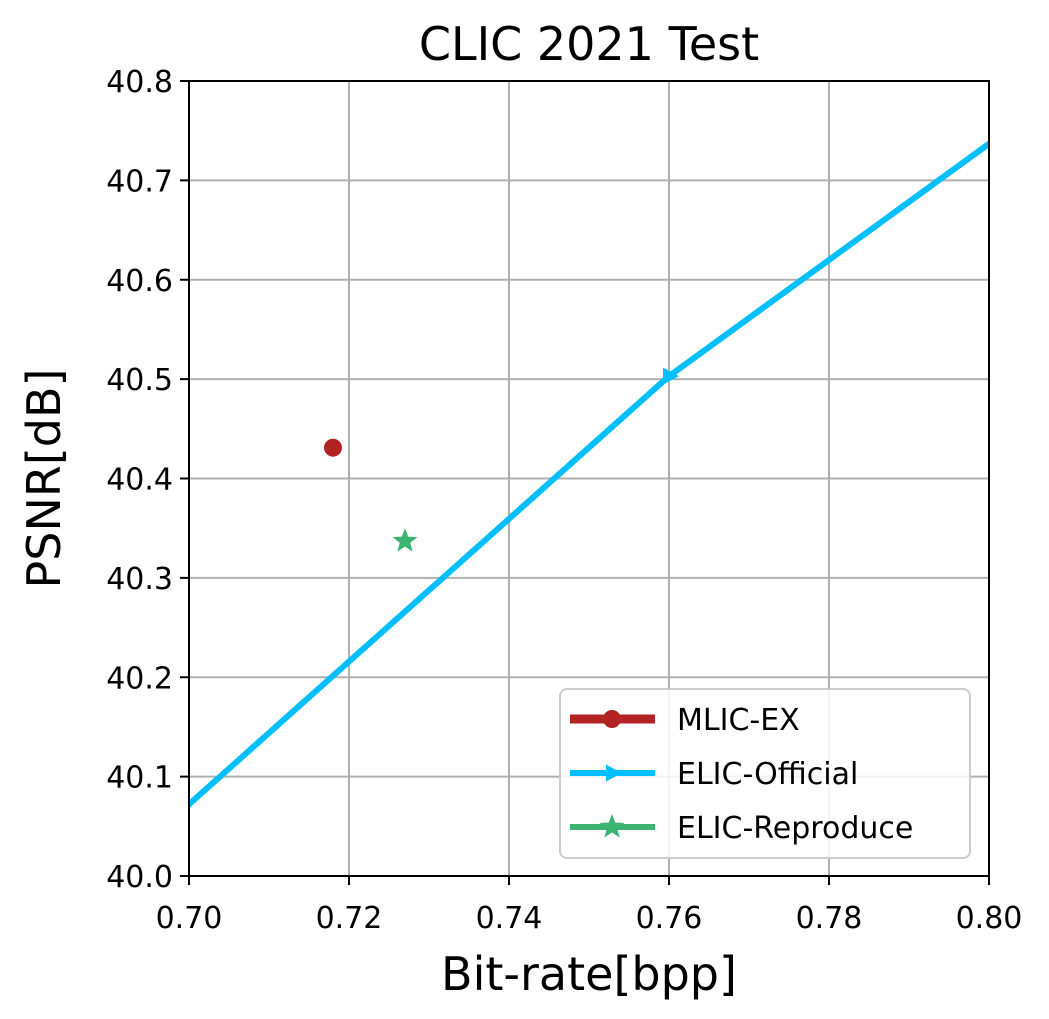 Image resolution: width=1049 pixels, height=1019 pixels. Describe the element at coordinates (139, 678) in the screenshot. I see `y-tick-label: 40.2` at that location.